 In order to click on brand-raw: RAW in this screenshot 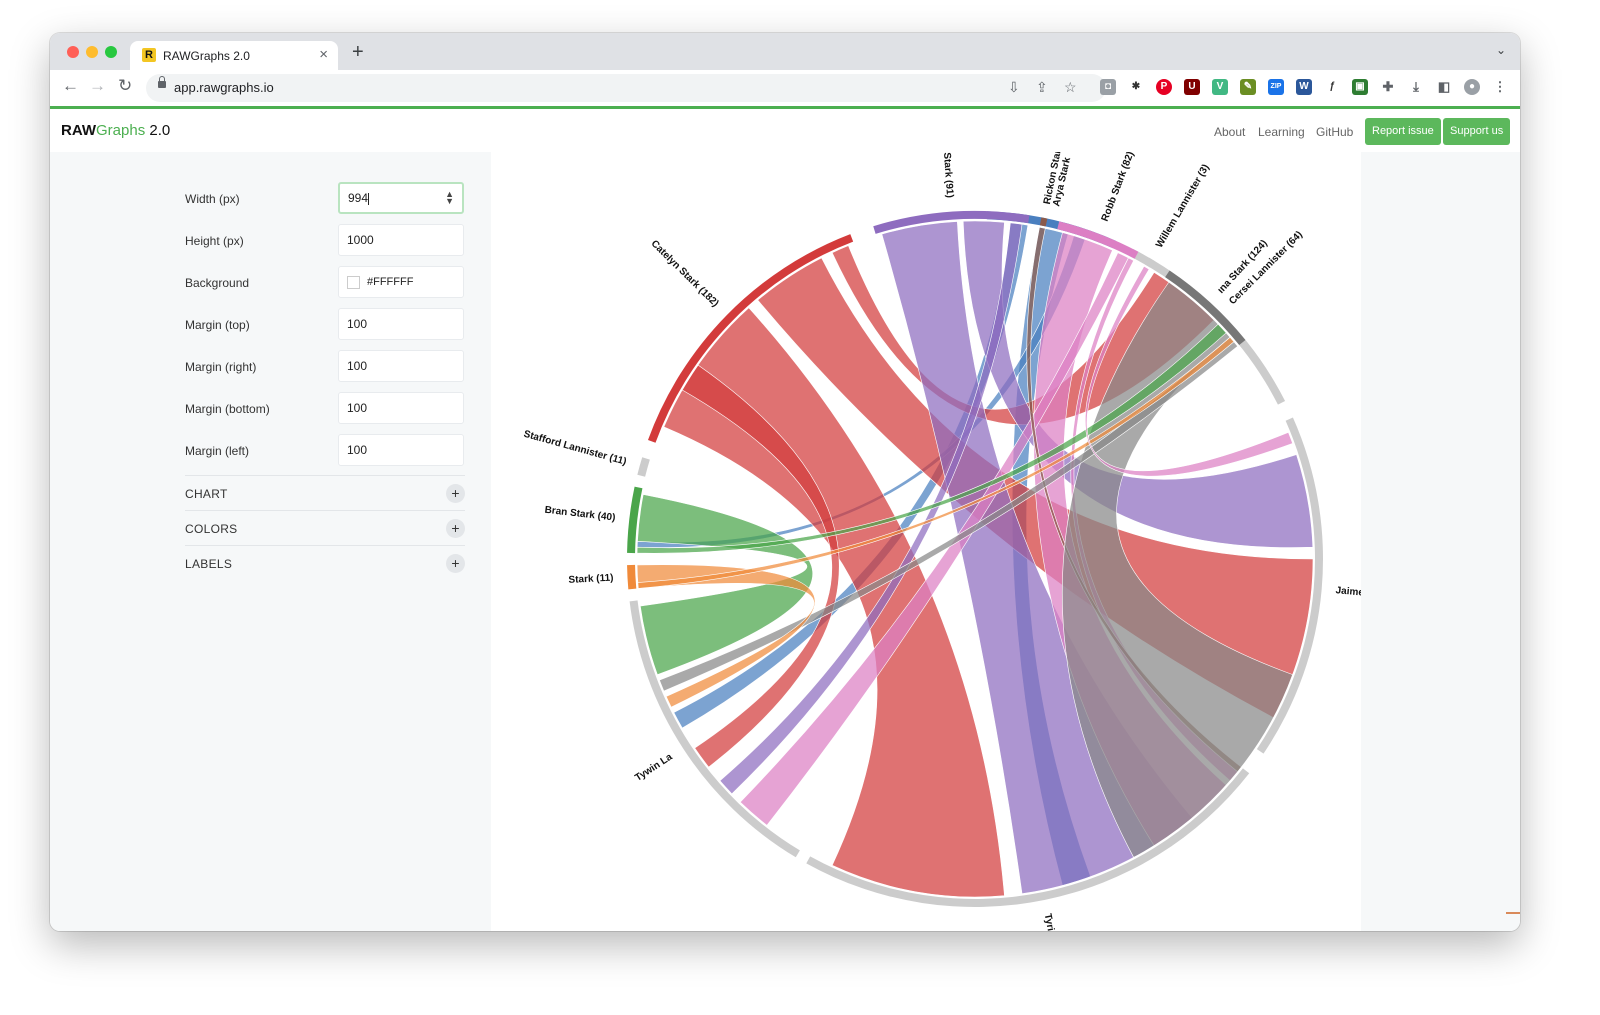, I will do `click(78, 130)`.